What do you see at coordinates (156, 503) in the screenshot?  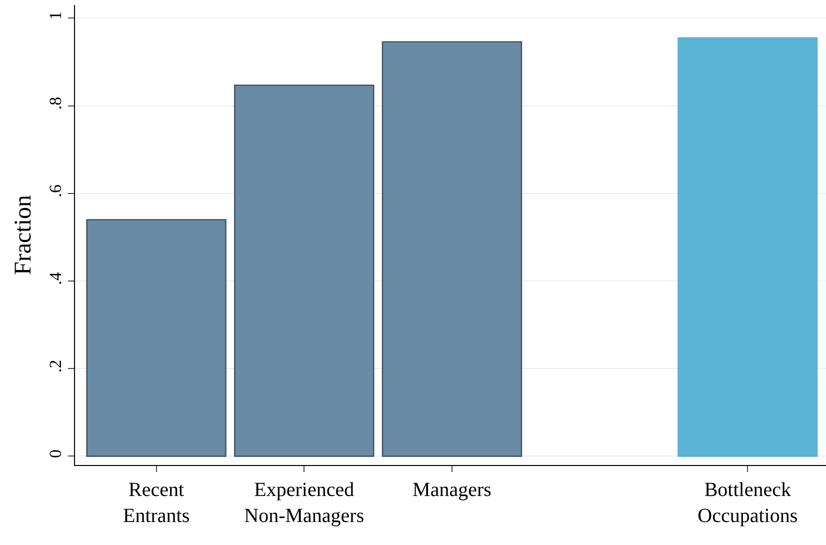 I see `x-tick-label: Recent Entrants` at bounding box center [156, 503].